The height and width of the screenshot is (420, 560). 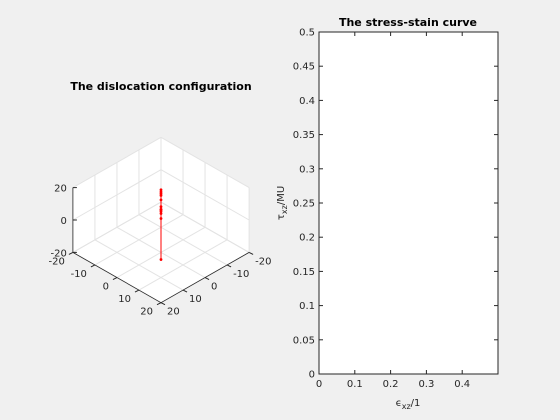 What do you see at coordinates (124, 299) in the screenshot?
I see `x-tick-label-3d: 10` at bounding box center [124, 299].